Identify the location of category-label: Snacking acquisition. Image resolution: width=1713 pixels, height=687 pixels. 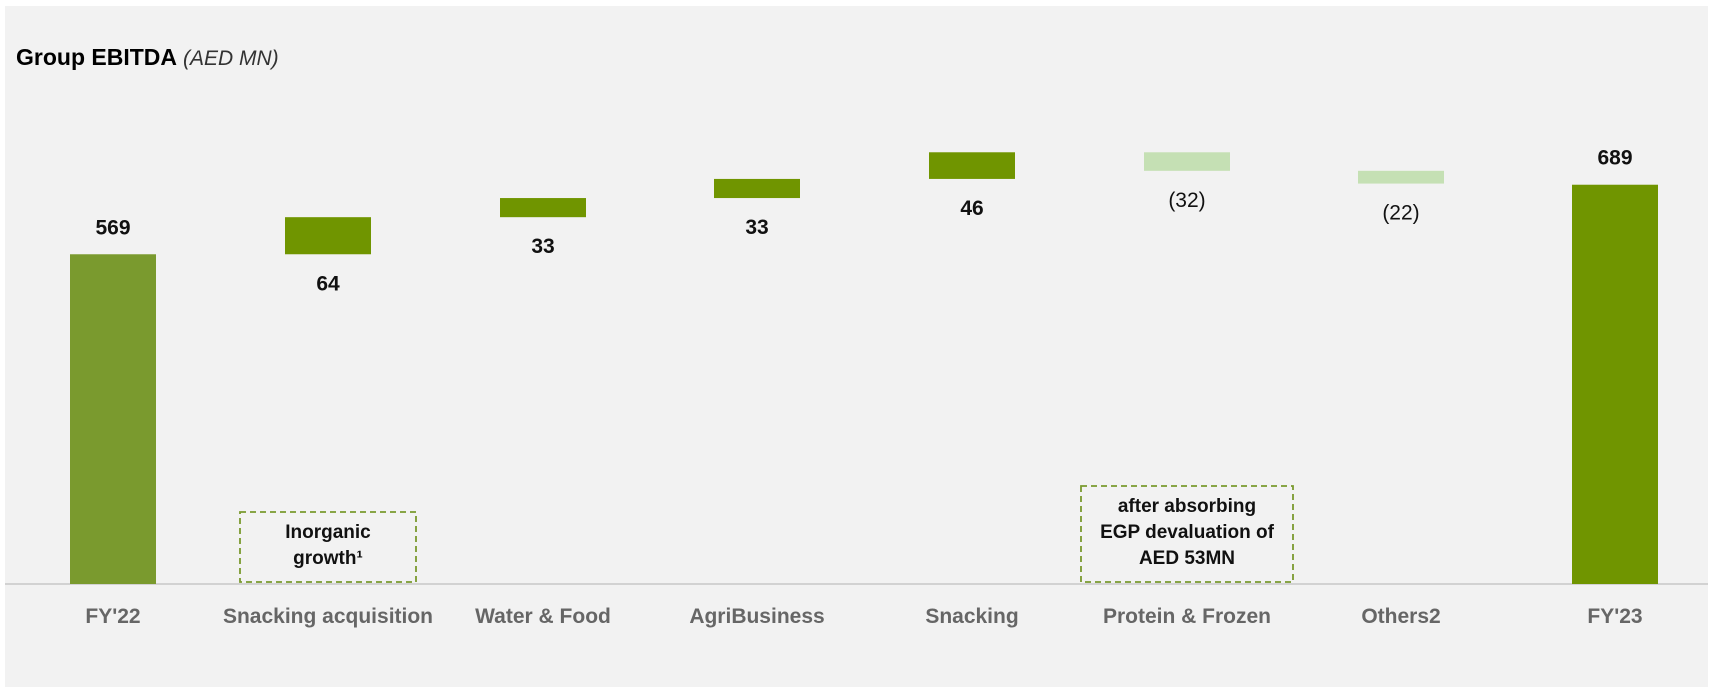
(328, 616).